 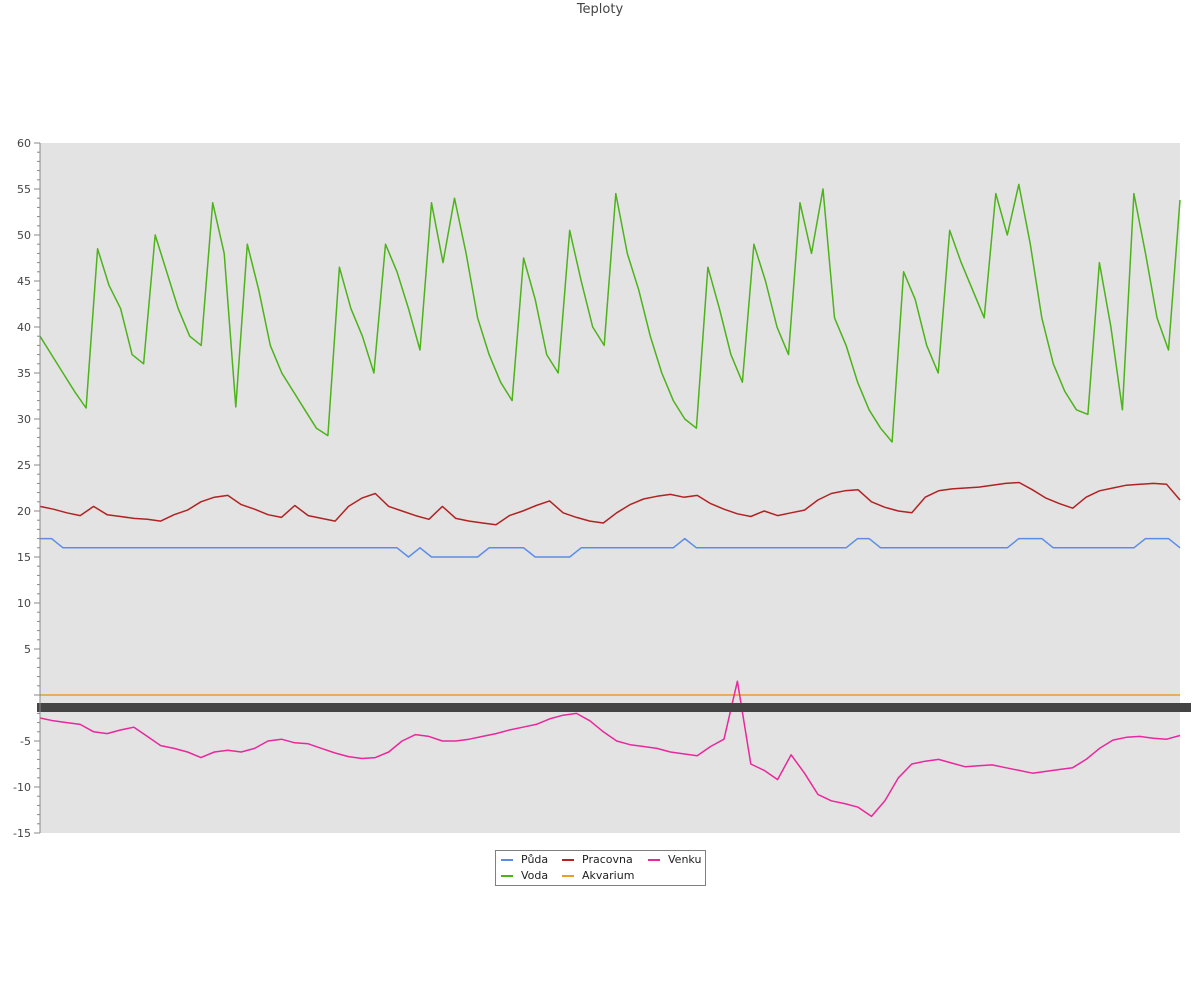 What do you see at coordinates (24, 465) in the screenshot?
I see `y-tick-label: 25` at bounding box center [24, 465].